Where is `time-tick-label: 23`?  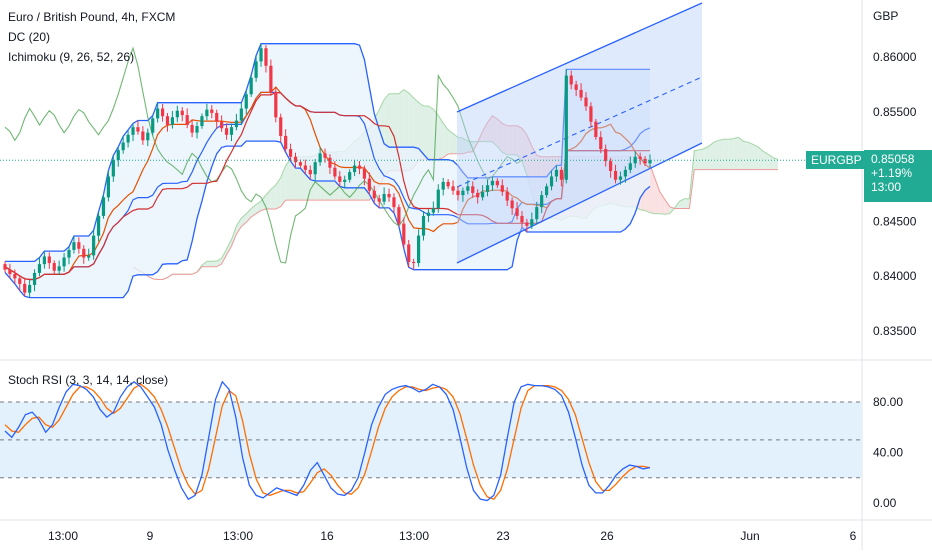 time-tick-label: 23 is located at coordinates (503, 536).